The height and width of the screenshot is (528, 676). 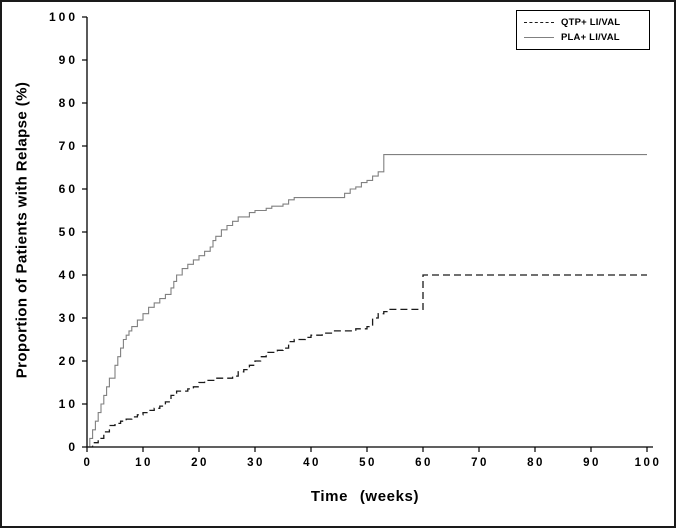 I want to click on legend-label-pla: PLA+ LI/VAL, so click(x=590, y=37).